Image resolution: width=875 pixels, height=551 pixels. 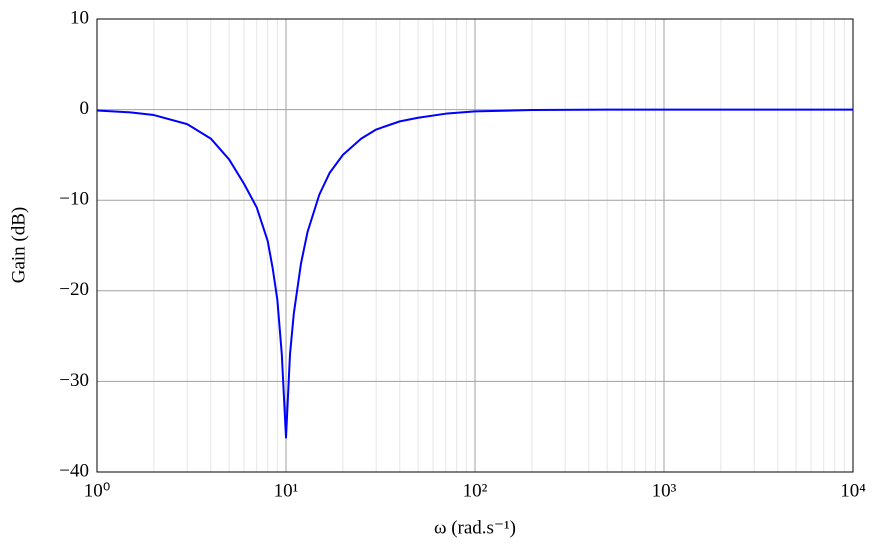 What do you see at coordinates (79, 17) in the screenshot?
I see `y-tick-label: 10` at bounding box center [79, 17].